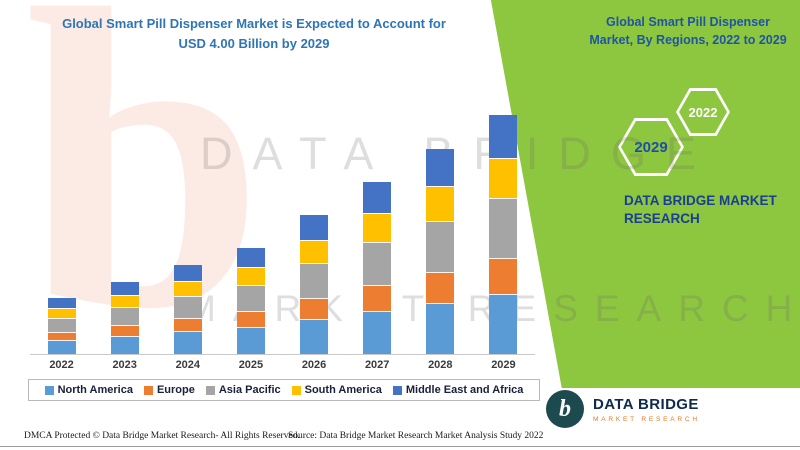 The width and height of the screenshot is (800, 450). What do you see at coordinates (314, 365) in the screenshot?
I see `x-axis-label: 2026` at bounding box center [314, 365].